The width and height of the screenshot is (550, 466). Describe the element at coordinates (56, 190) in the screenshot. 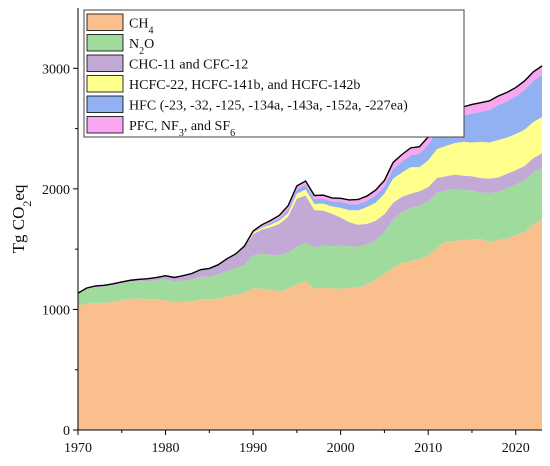

I see `y-tick-label: 2000` at that location.